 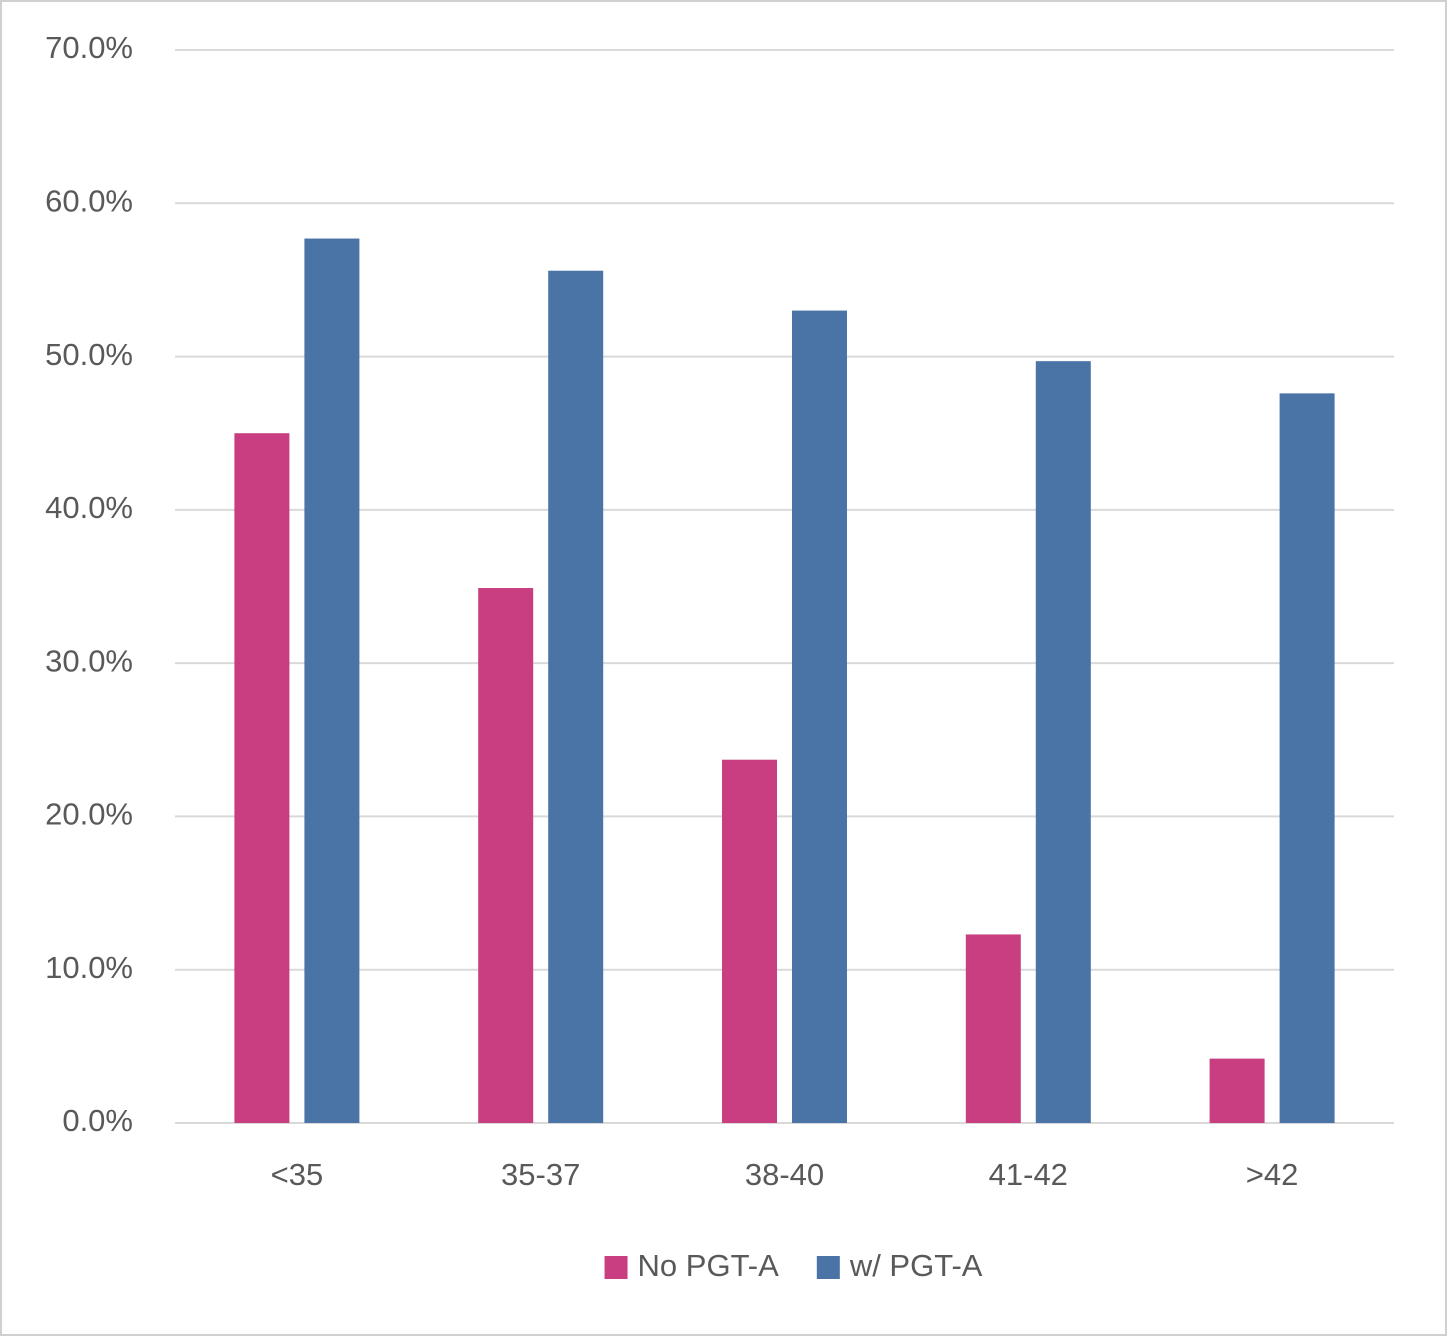 I want to click on legend-item: w/ PGT-A, so click(x=899, y=1265).